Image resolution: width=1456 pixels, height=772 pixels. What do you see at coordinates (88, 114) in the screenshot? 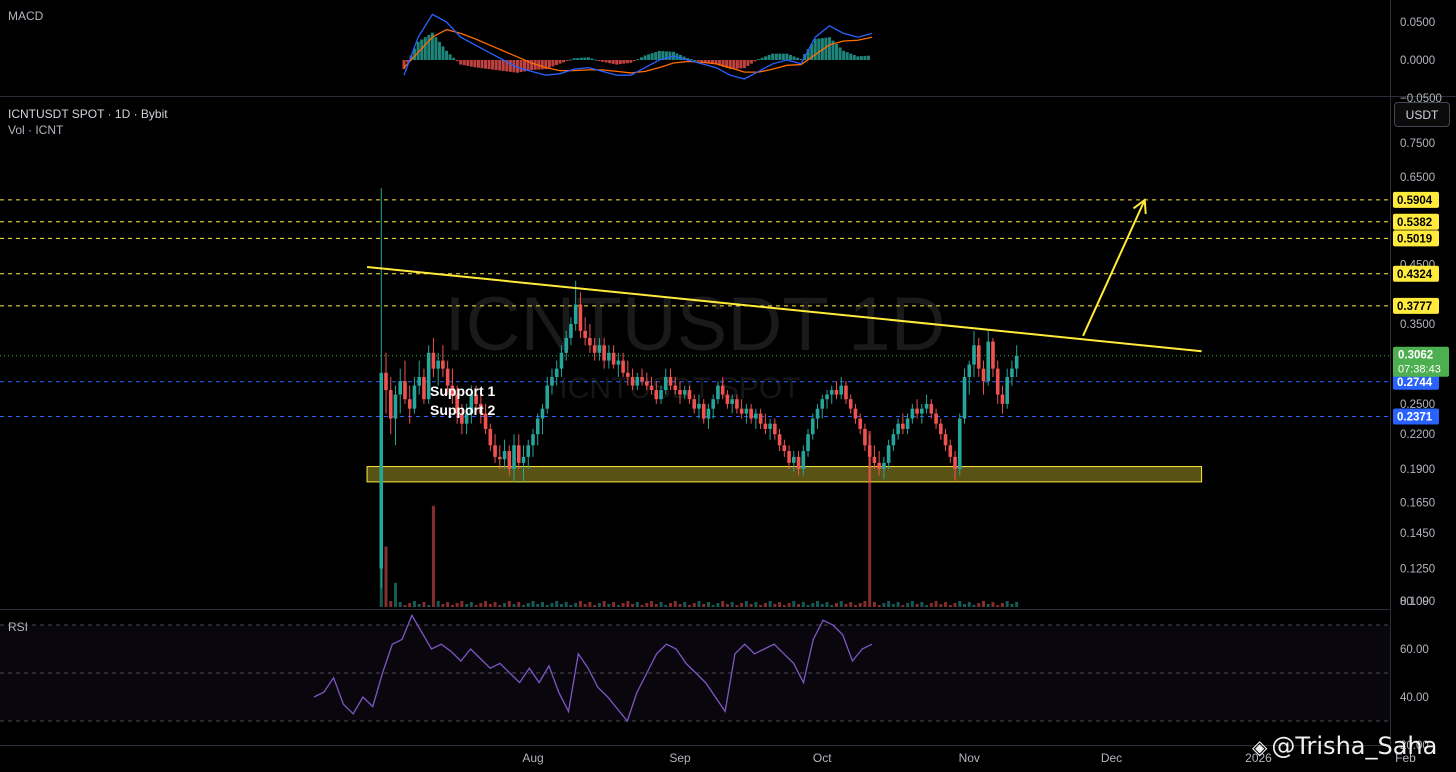
I see `symbol-title: ICNTUSDT SPOT · 1D · Bybit` at bounding box center [88, 114].